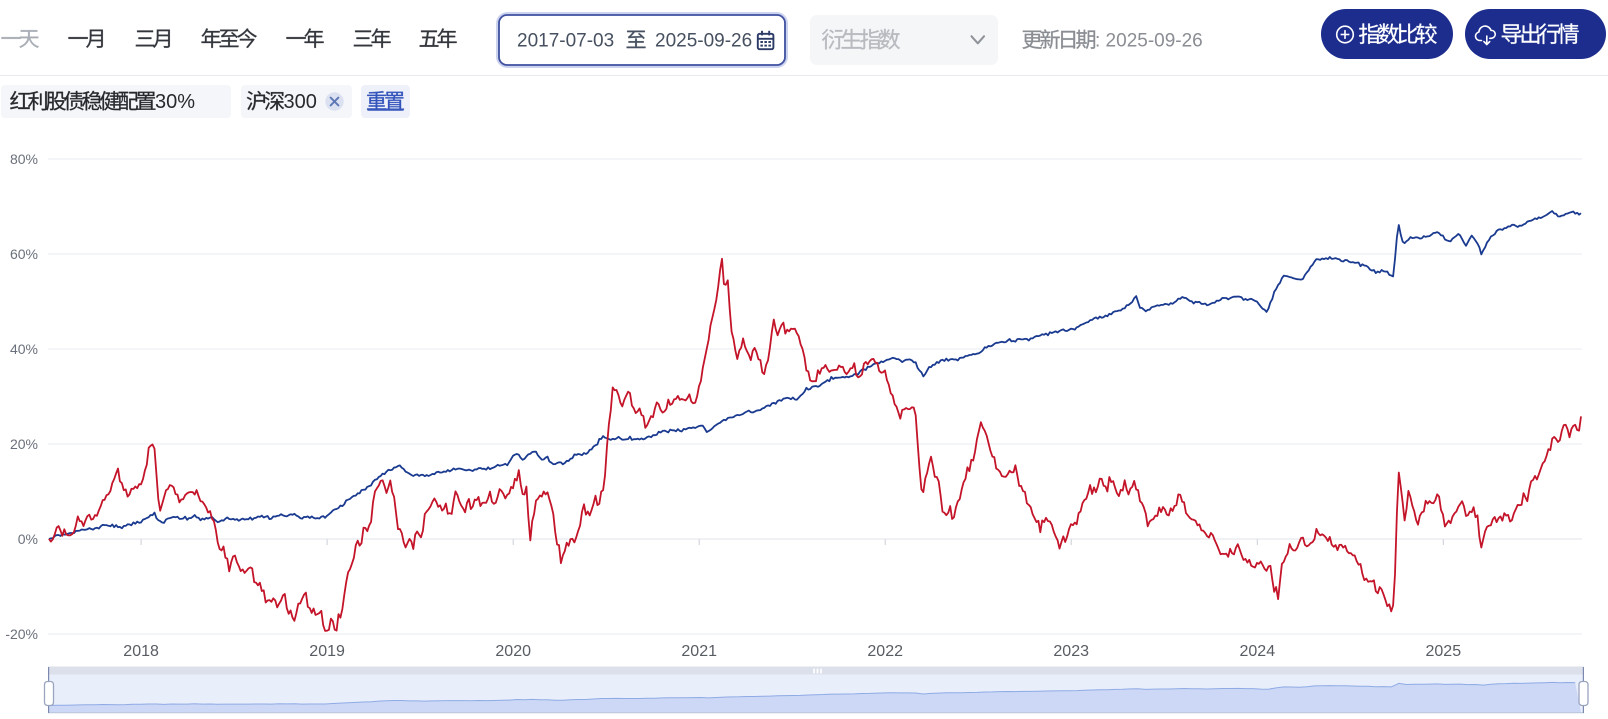 The image size is (1608, 719). Describe the element at coordinates (1071, 651) in the screenshot. I see `svg-text: 2023` at that location.